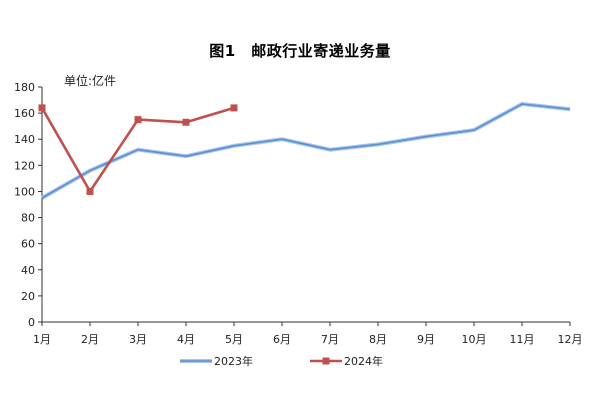 The image size is (600, 400). What do you see at coordinates (24, 87) in the screenshot?
I see `y-tick-label: 180` at bounding box center [24, 87].